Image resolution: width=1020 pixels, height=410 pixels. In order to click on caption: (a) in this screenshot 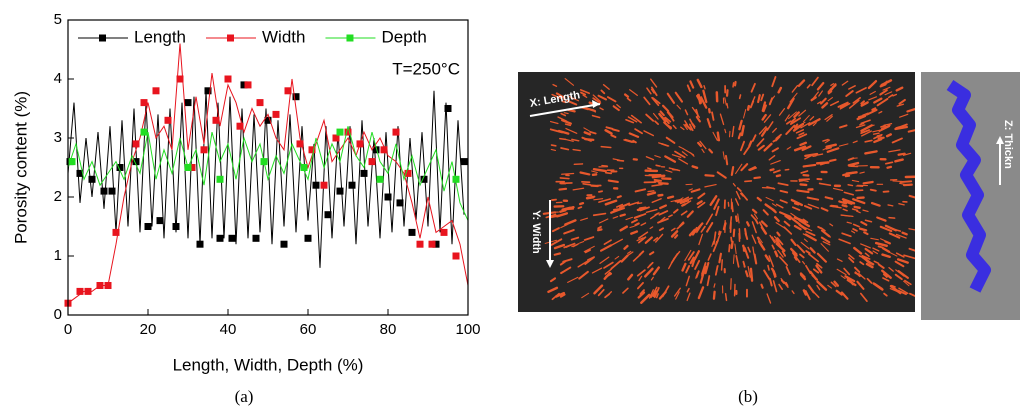, I will do `click(244, 396)`.